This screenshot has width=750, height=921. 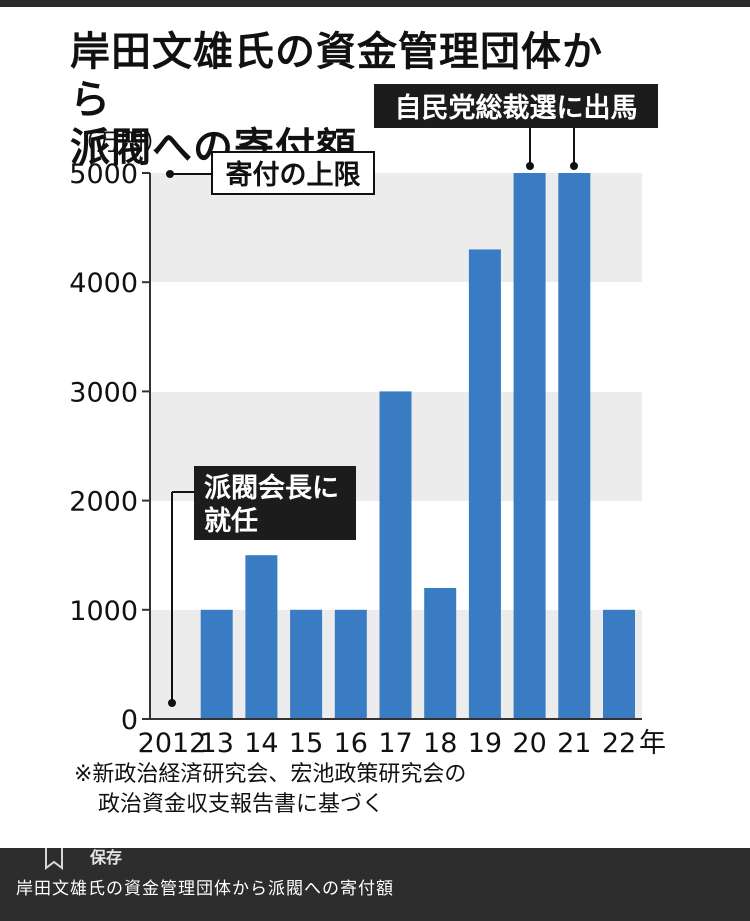 I want to click on election-label-box, so click(x=516, y=106).